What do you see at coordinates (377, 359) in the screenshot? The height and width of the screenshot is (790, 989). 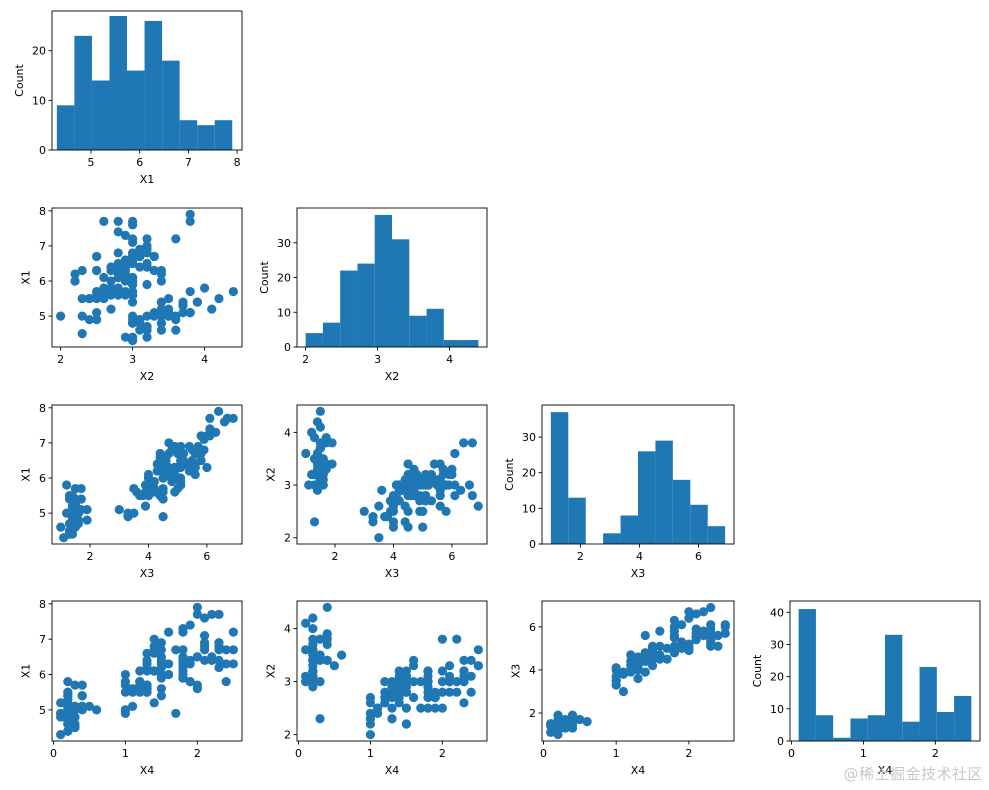 I see `x-tick-label: 3` at bounding box center [377, 359].